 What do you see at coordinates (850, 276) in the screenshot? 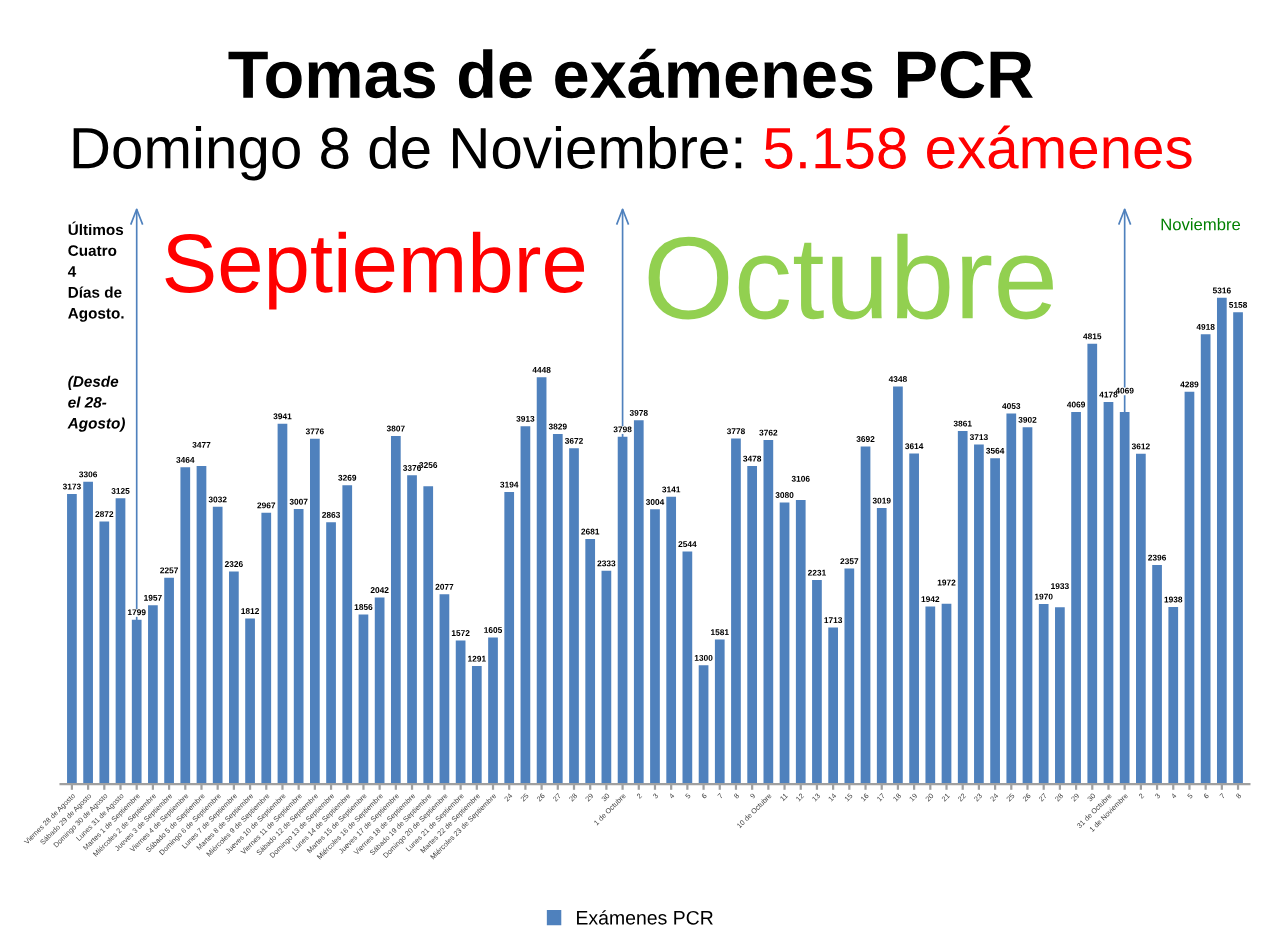
I see `annotation: Octubre` at bounding box center [850, 276].